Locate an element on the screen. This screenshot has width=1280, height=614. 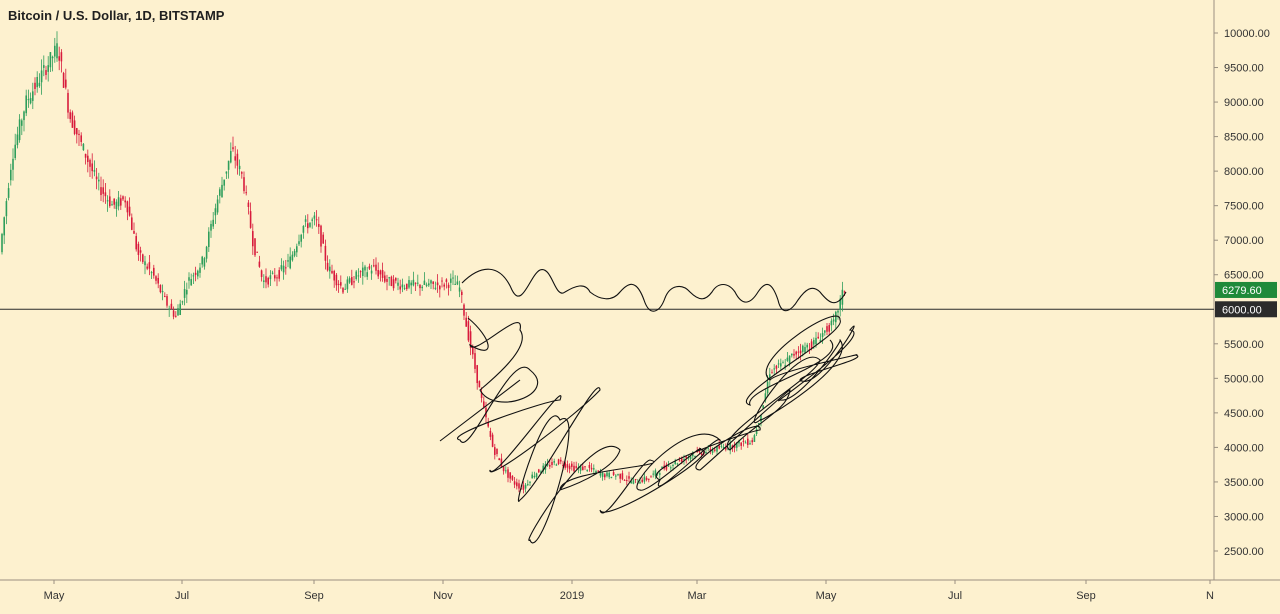
drawn-wave is located at coordinates (654, 290).